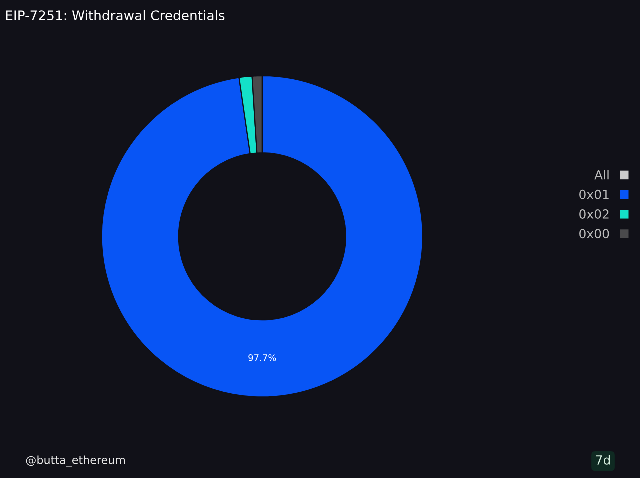 The width and height of the screenshot is (640, 478). What do you see at coordinates (594, 195) in the screenshot?
I see `legend-label: 0x01` at bounding box center [594, 195].